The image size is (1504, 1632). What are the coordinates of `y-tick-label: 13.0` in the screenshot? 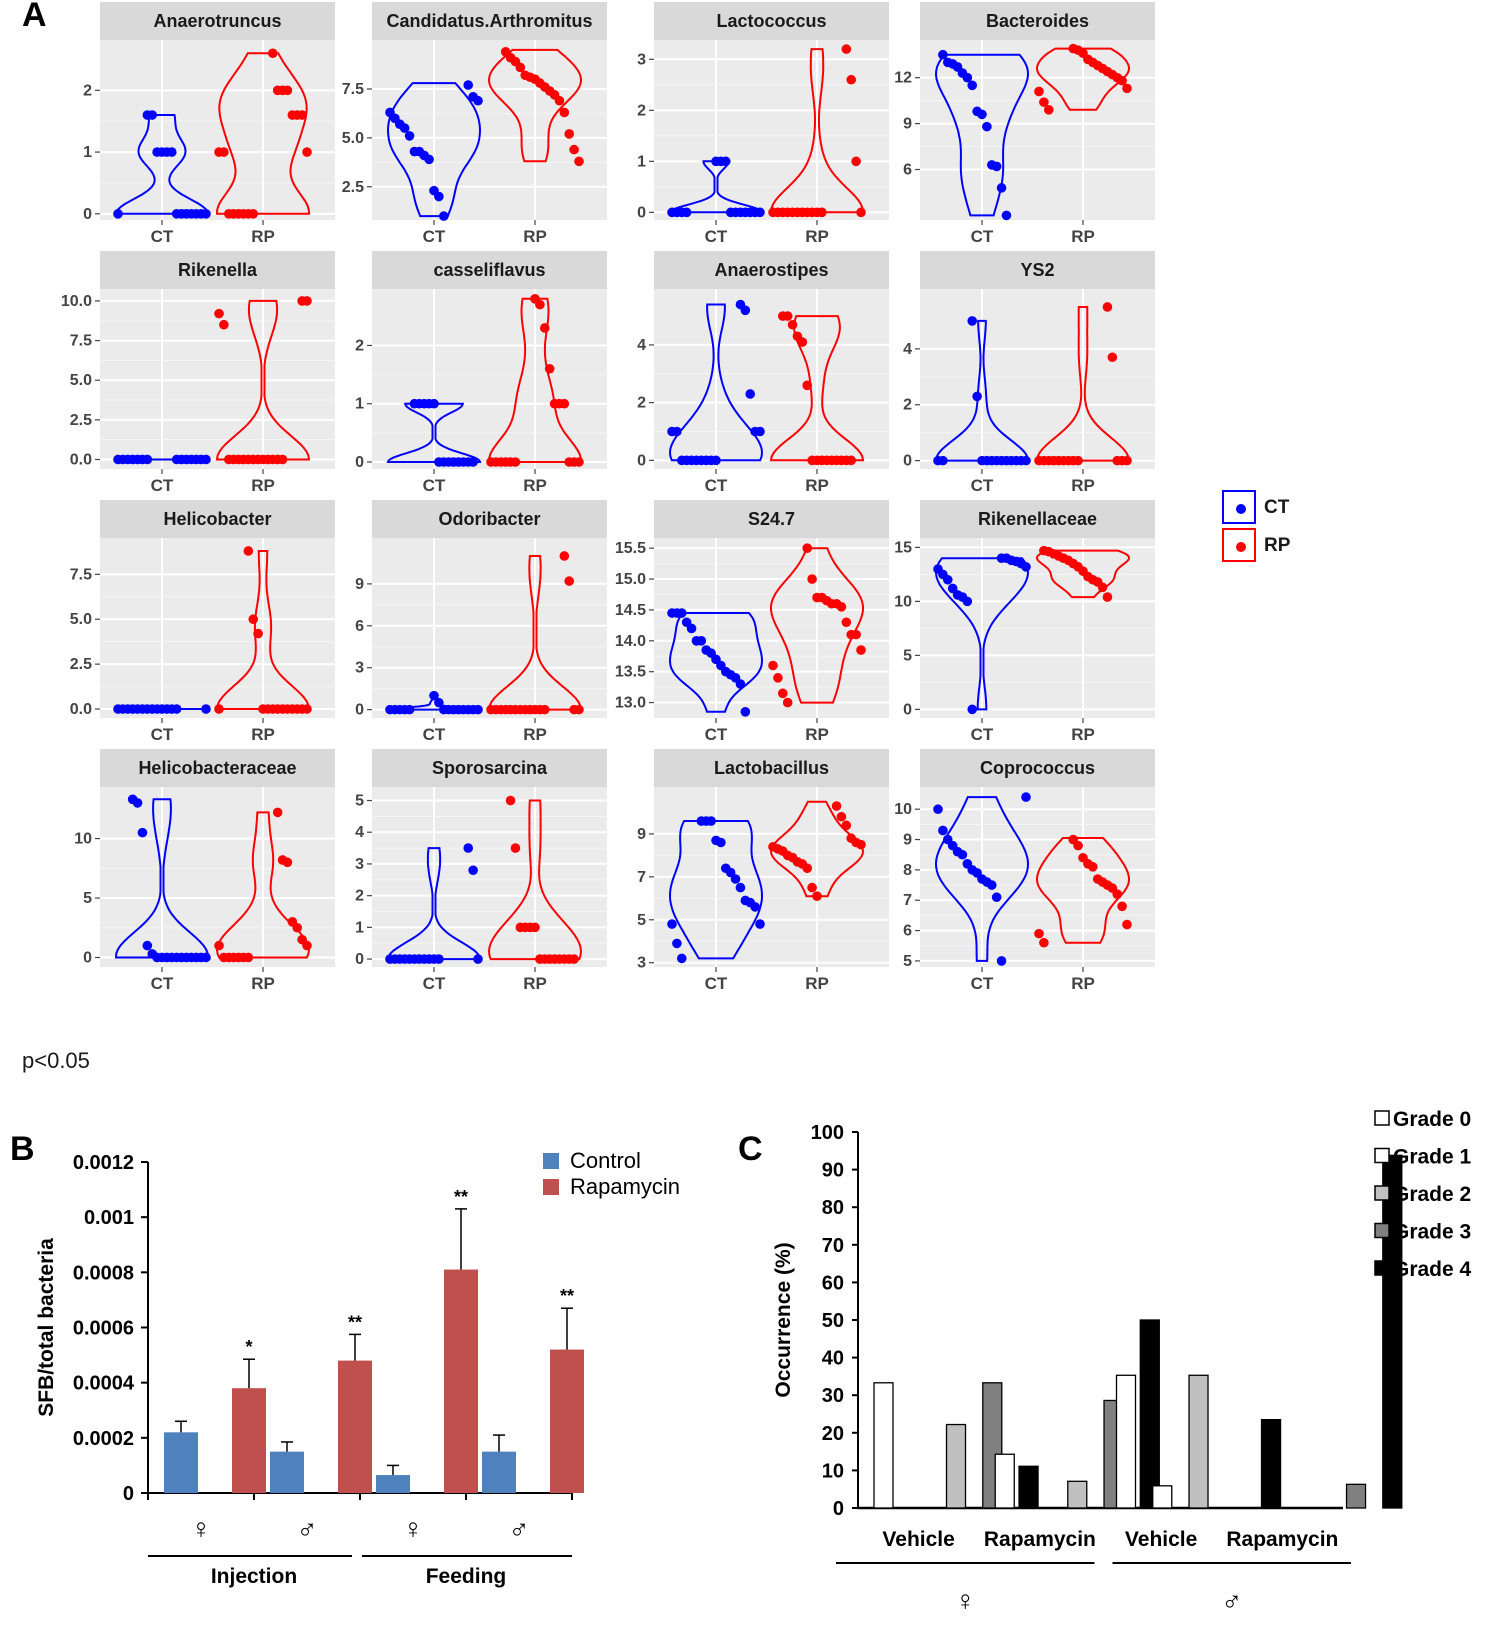 It's located at (630, 703).